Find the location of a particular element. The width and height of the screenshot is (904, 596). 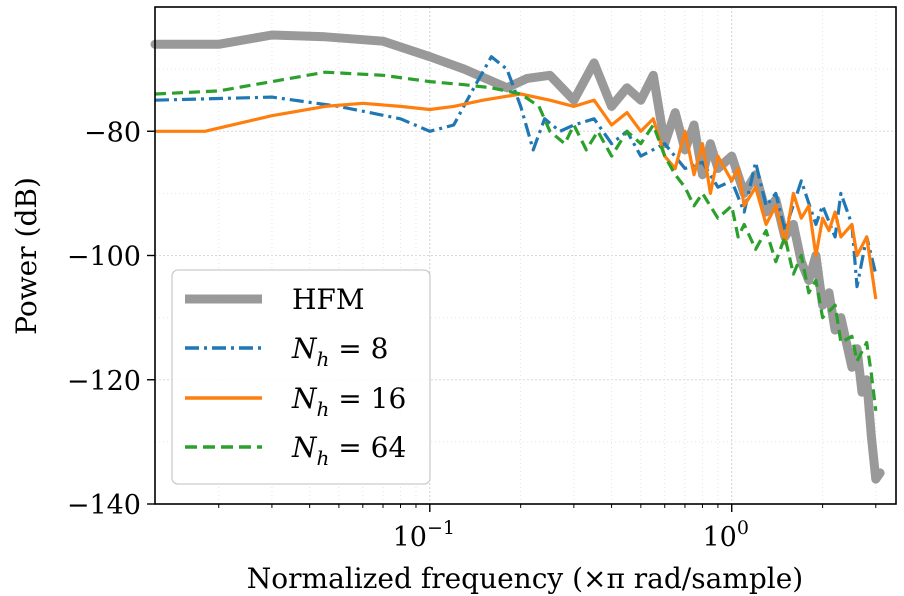

legend-label-nh8: Nh = 8 is located at coordinates (339, 351).